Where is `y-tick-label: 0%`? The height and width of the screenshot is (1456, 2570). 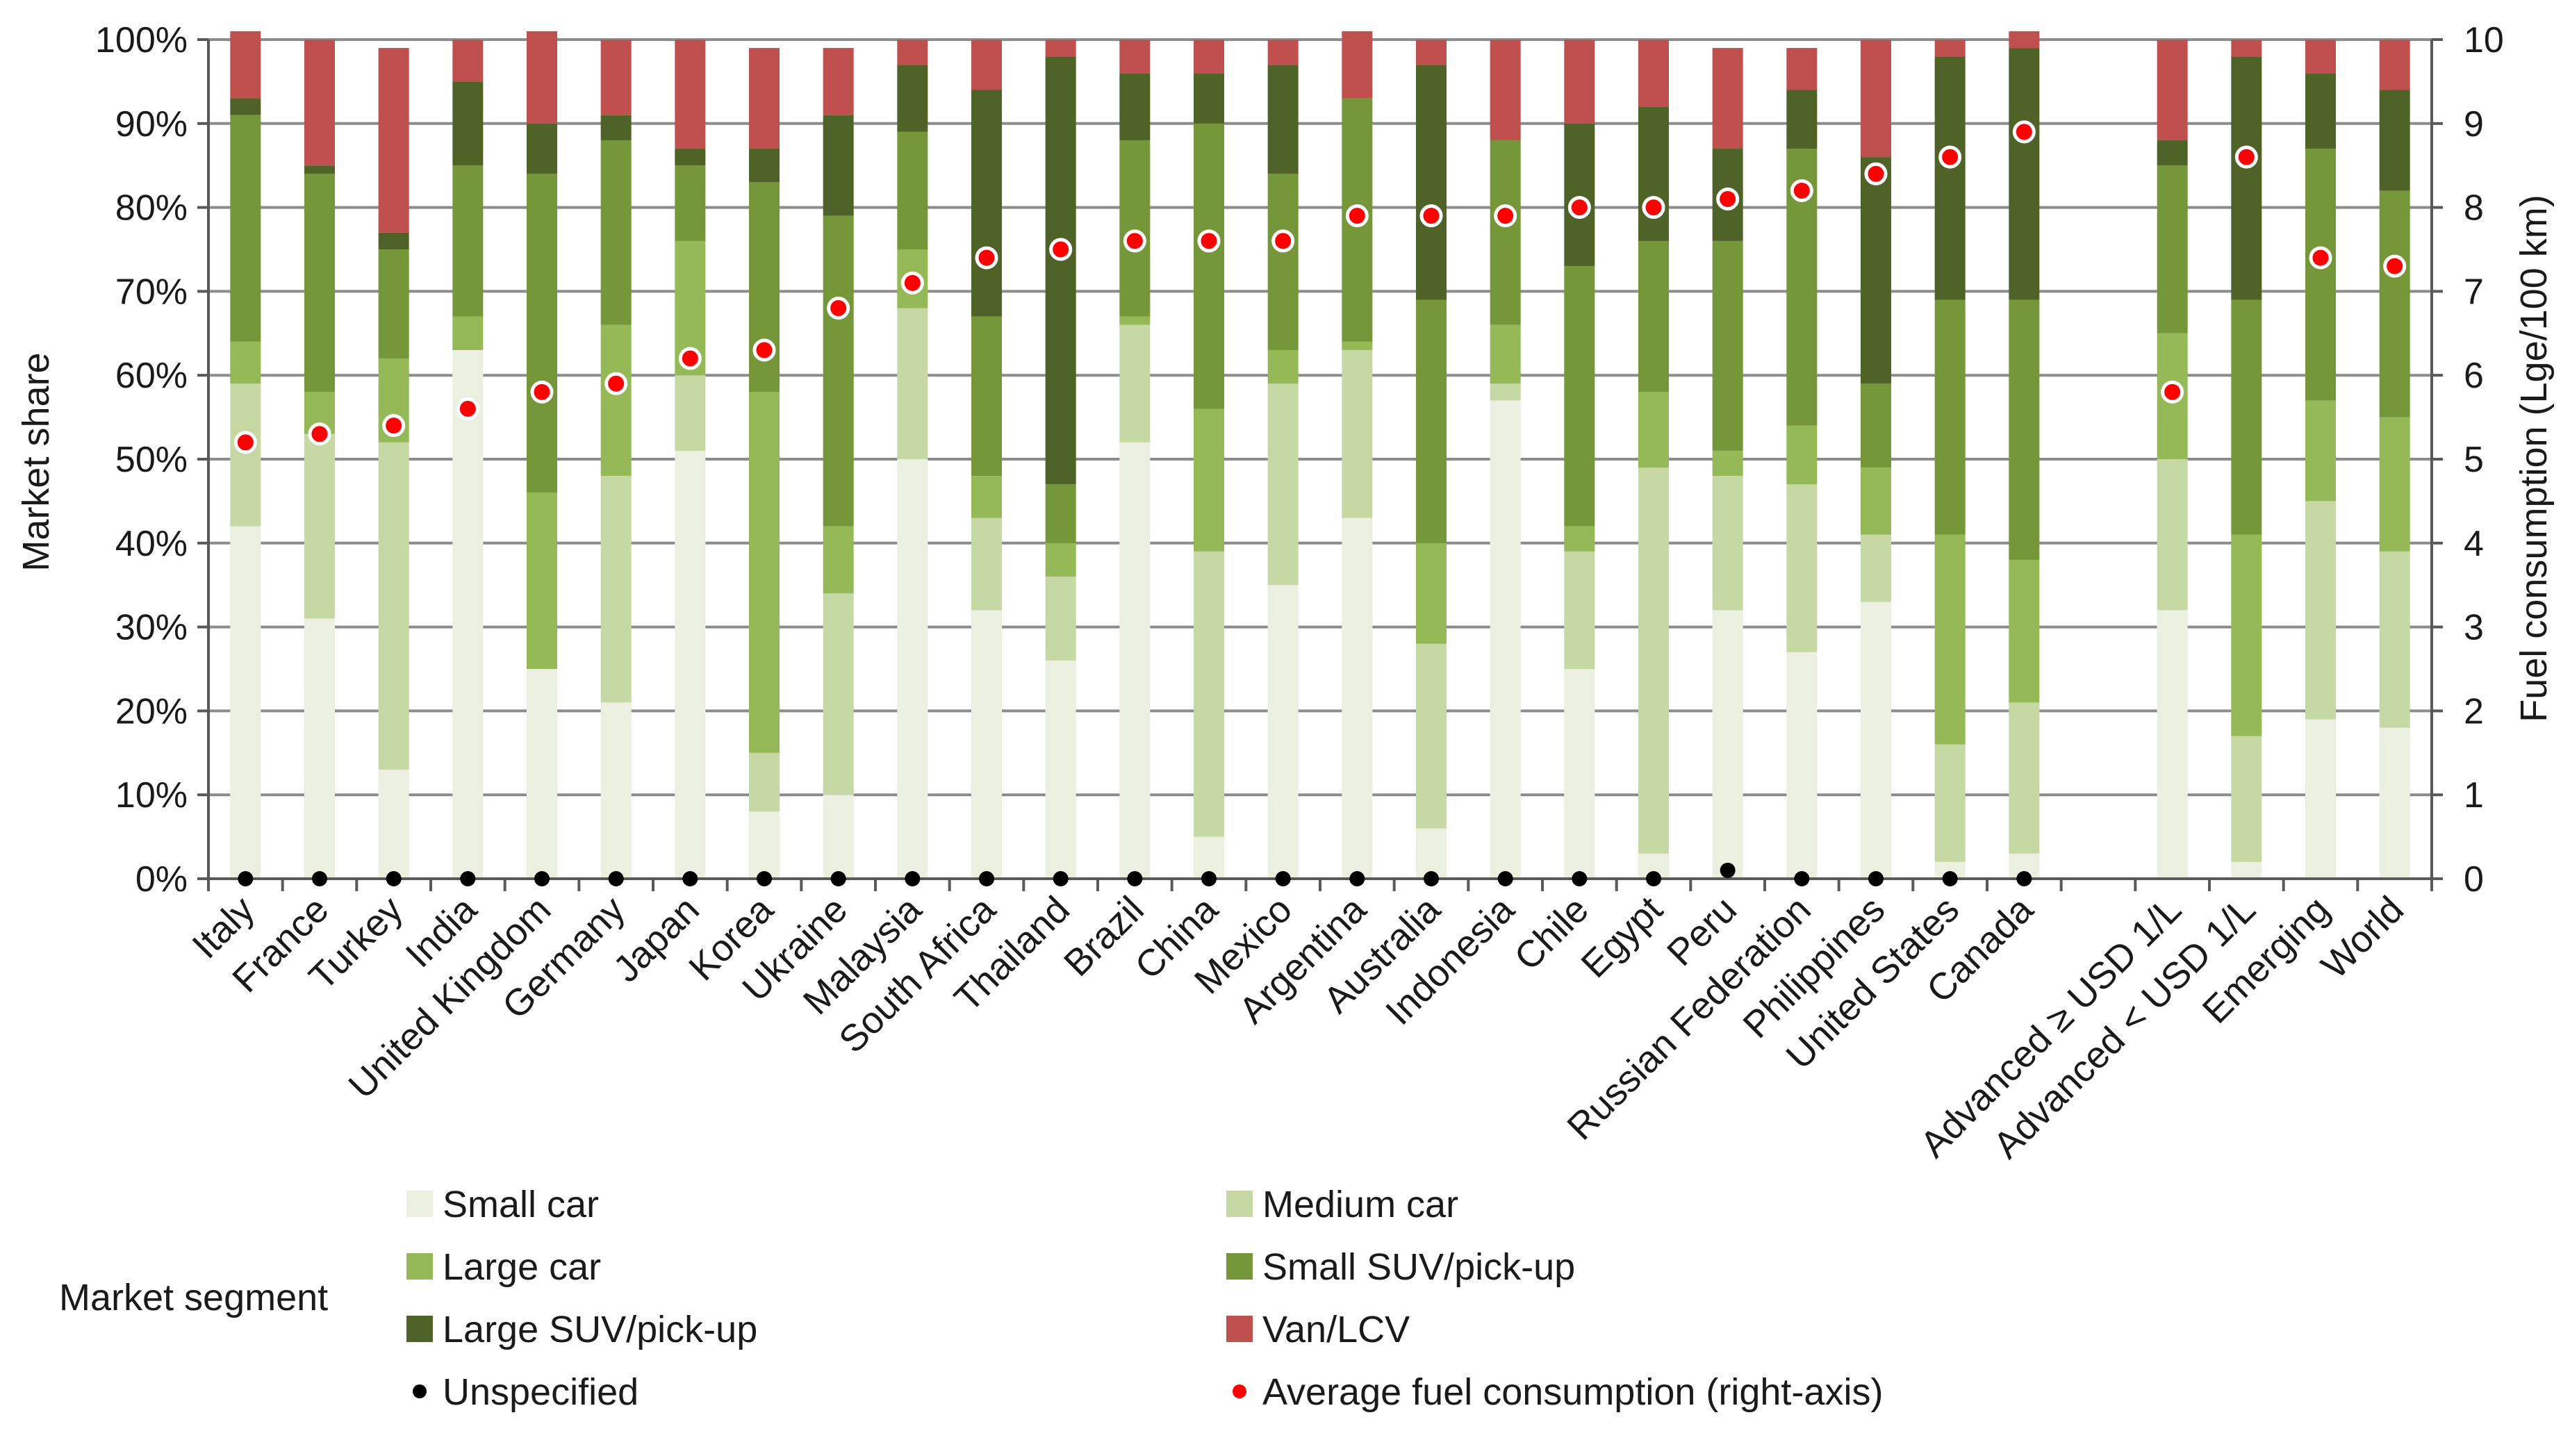 y-tick-label: 0% is located at coordinates (161, 880).